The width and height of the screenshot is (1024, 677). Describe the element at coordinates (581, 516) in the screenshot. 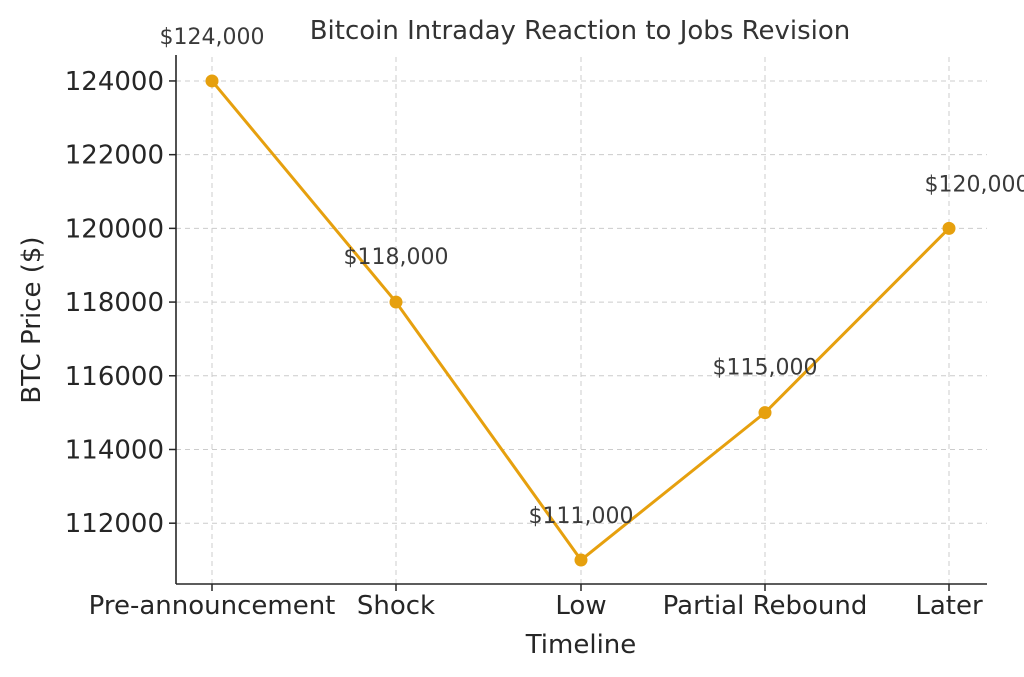

I see `data-label: $111,000` at that location.